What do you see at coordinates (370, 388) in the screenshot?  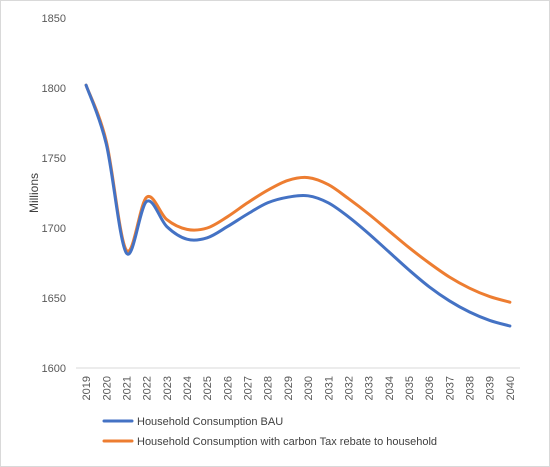 I see `x-tick-label: 2033` at bounding box center [370, 388].